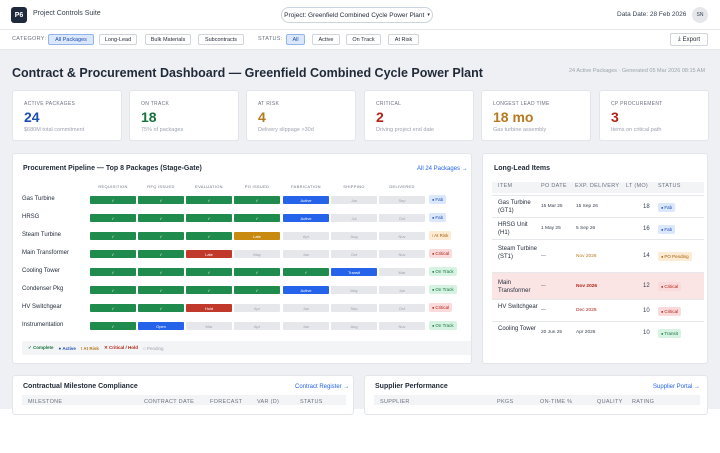  I want to click on stage-cell: Transit, so click(354, 272).